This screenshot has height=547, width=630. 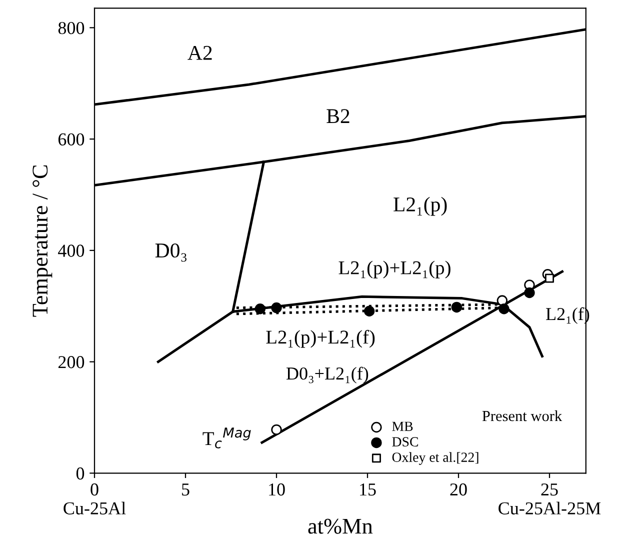 What do you see at coordinates (170, 252) in the screenshot?
I see `annotation: D0₃` at bounding box center [170, 252].